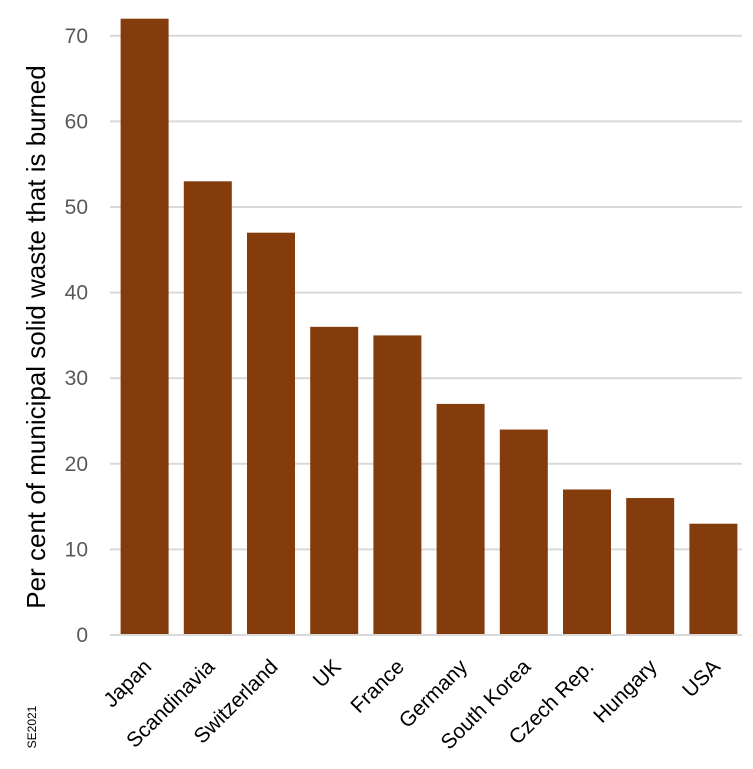 This screenshot has height=769, width=753. What do you see at coordinates (82, 635) in the screenshot?
I see `y-tick-label-0: 0` at bounding box center [82, 635].